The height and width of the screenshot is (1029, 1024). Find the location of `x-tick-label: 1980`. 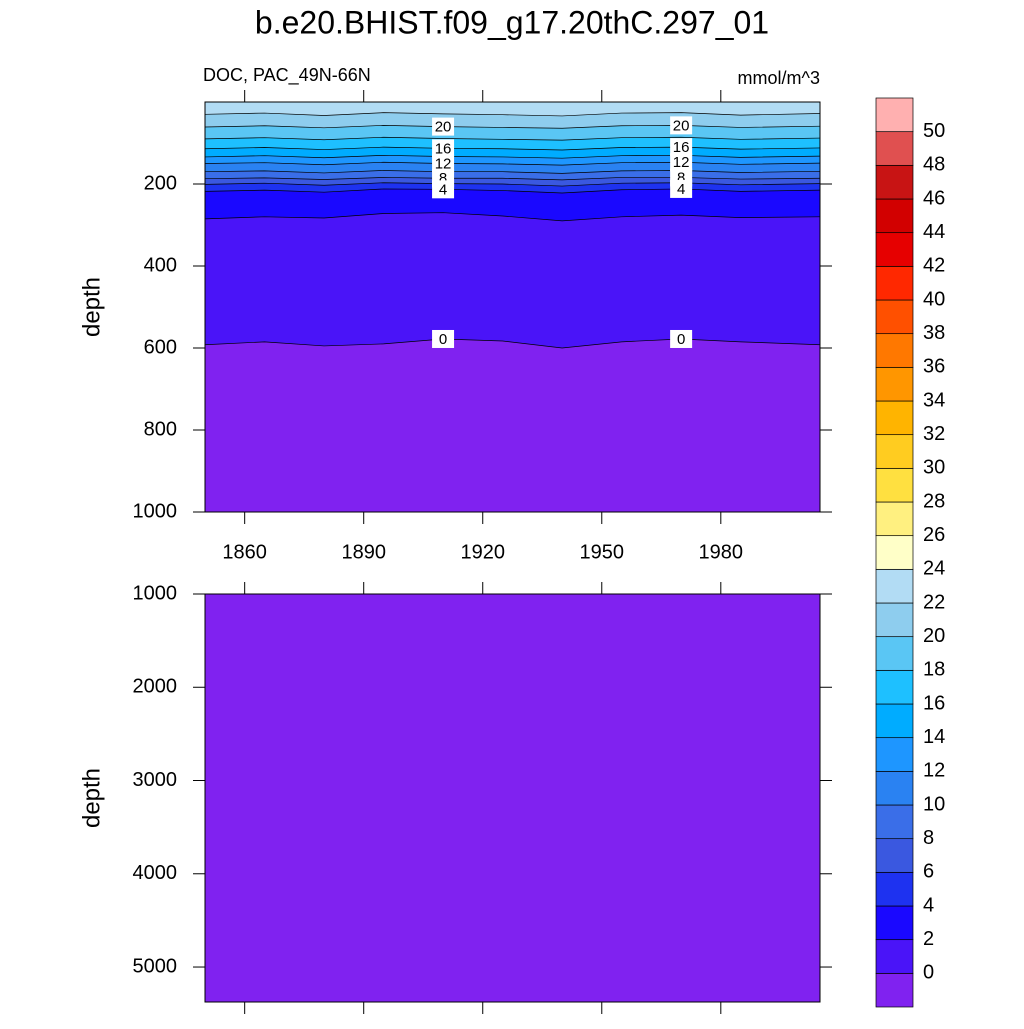

x-tick-label: 1980 is located at coordinates (721, 552).